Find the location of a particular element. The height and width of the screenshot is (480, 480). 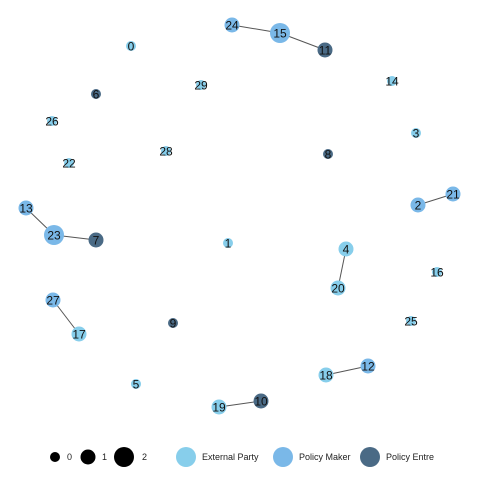

node-7: 7 is located at coordinates (96, 240).